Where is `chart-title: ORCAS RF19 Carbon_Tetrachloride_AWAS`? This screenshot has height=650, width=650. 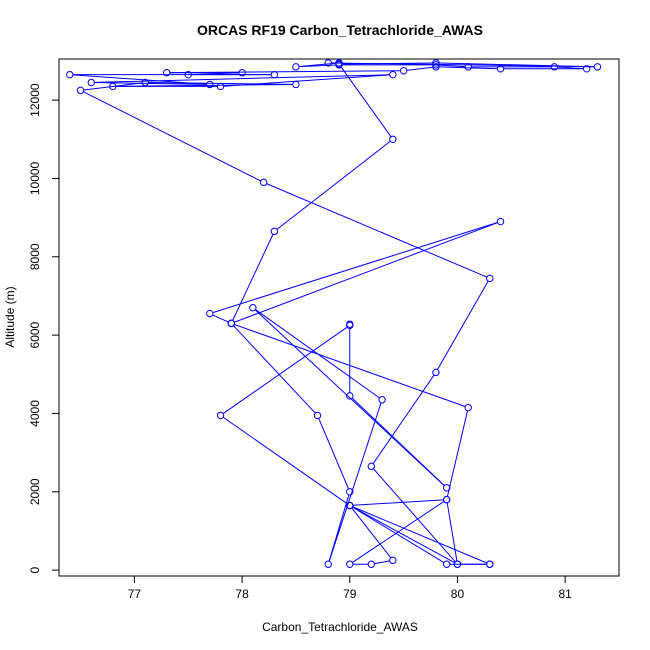
chart-title: ORCAS RF19 Carbon_Tetrachloride_AWAS is located at coordinates (340, 30).